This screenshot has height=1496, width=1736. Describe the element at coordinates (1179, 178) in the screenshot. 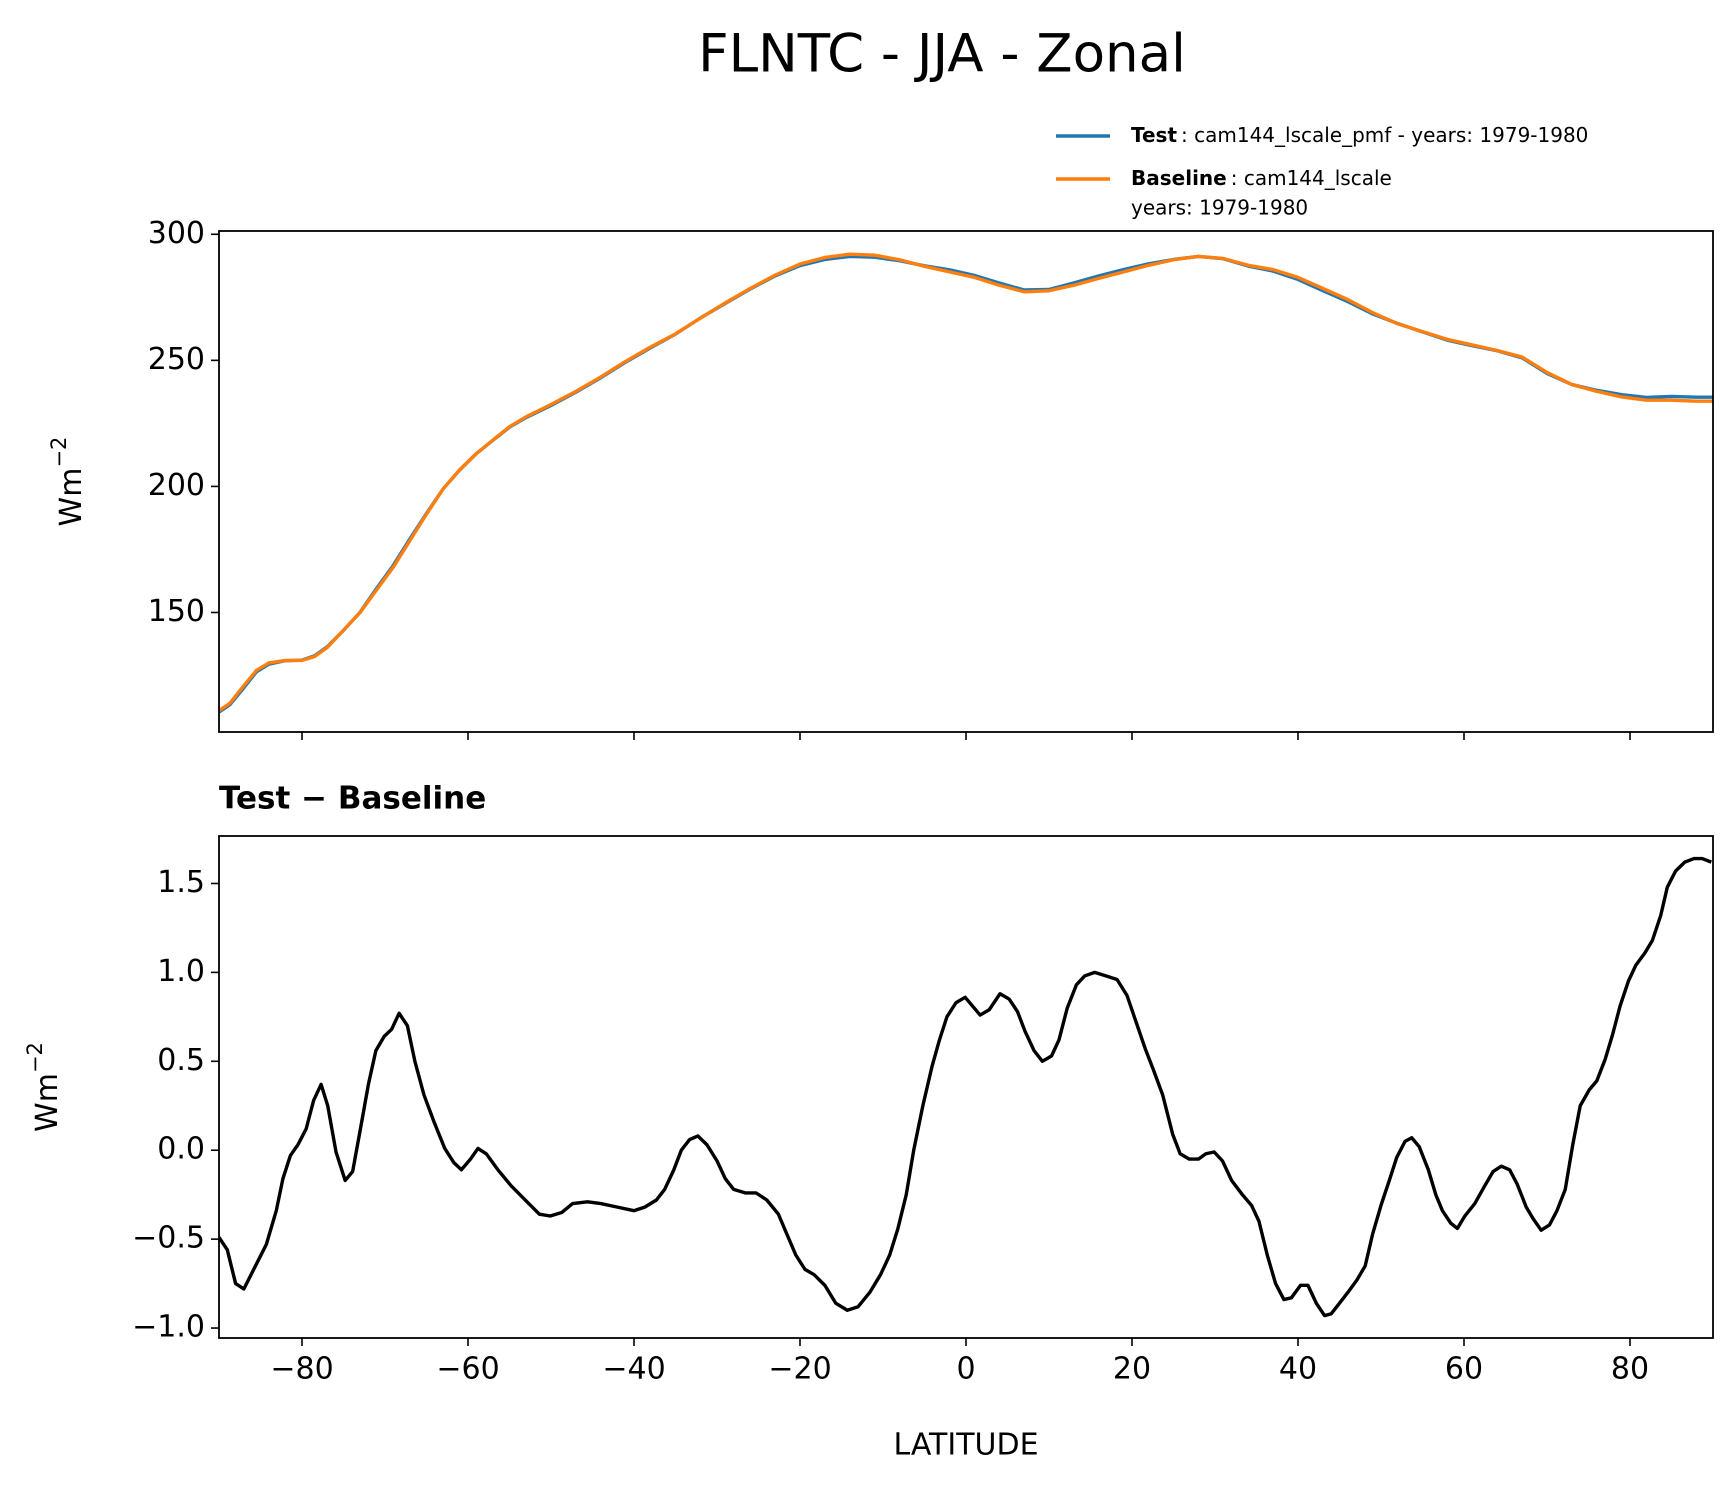

I see `legend-name: Baseline` at that location.